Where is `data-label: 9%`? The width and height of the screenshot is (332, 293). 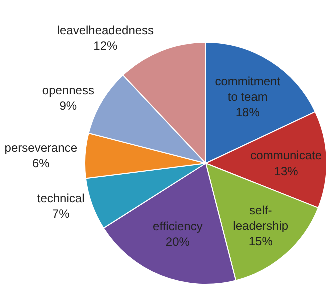
data-label: 9% is located at coordinates (69, 105).